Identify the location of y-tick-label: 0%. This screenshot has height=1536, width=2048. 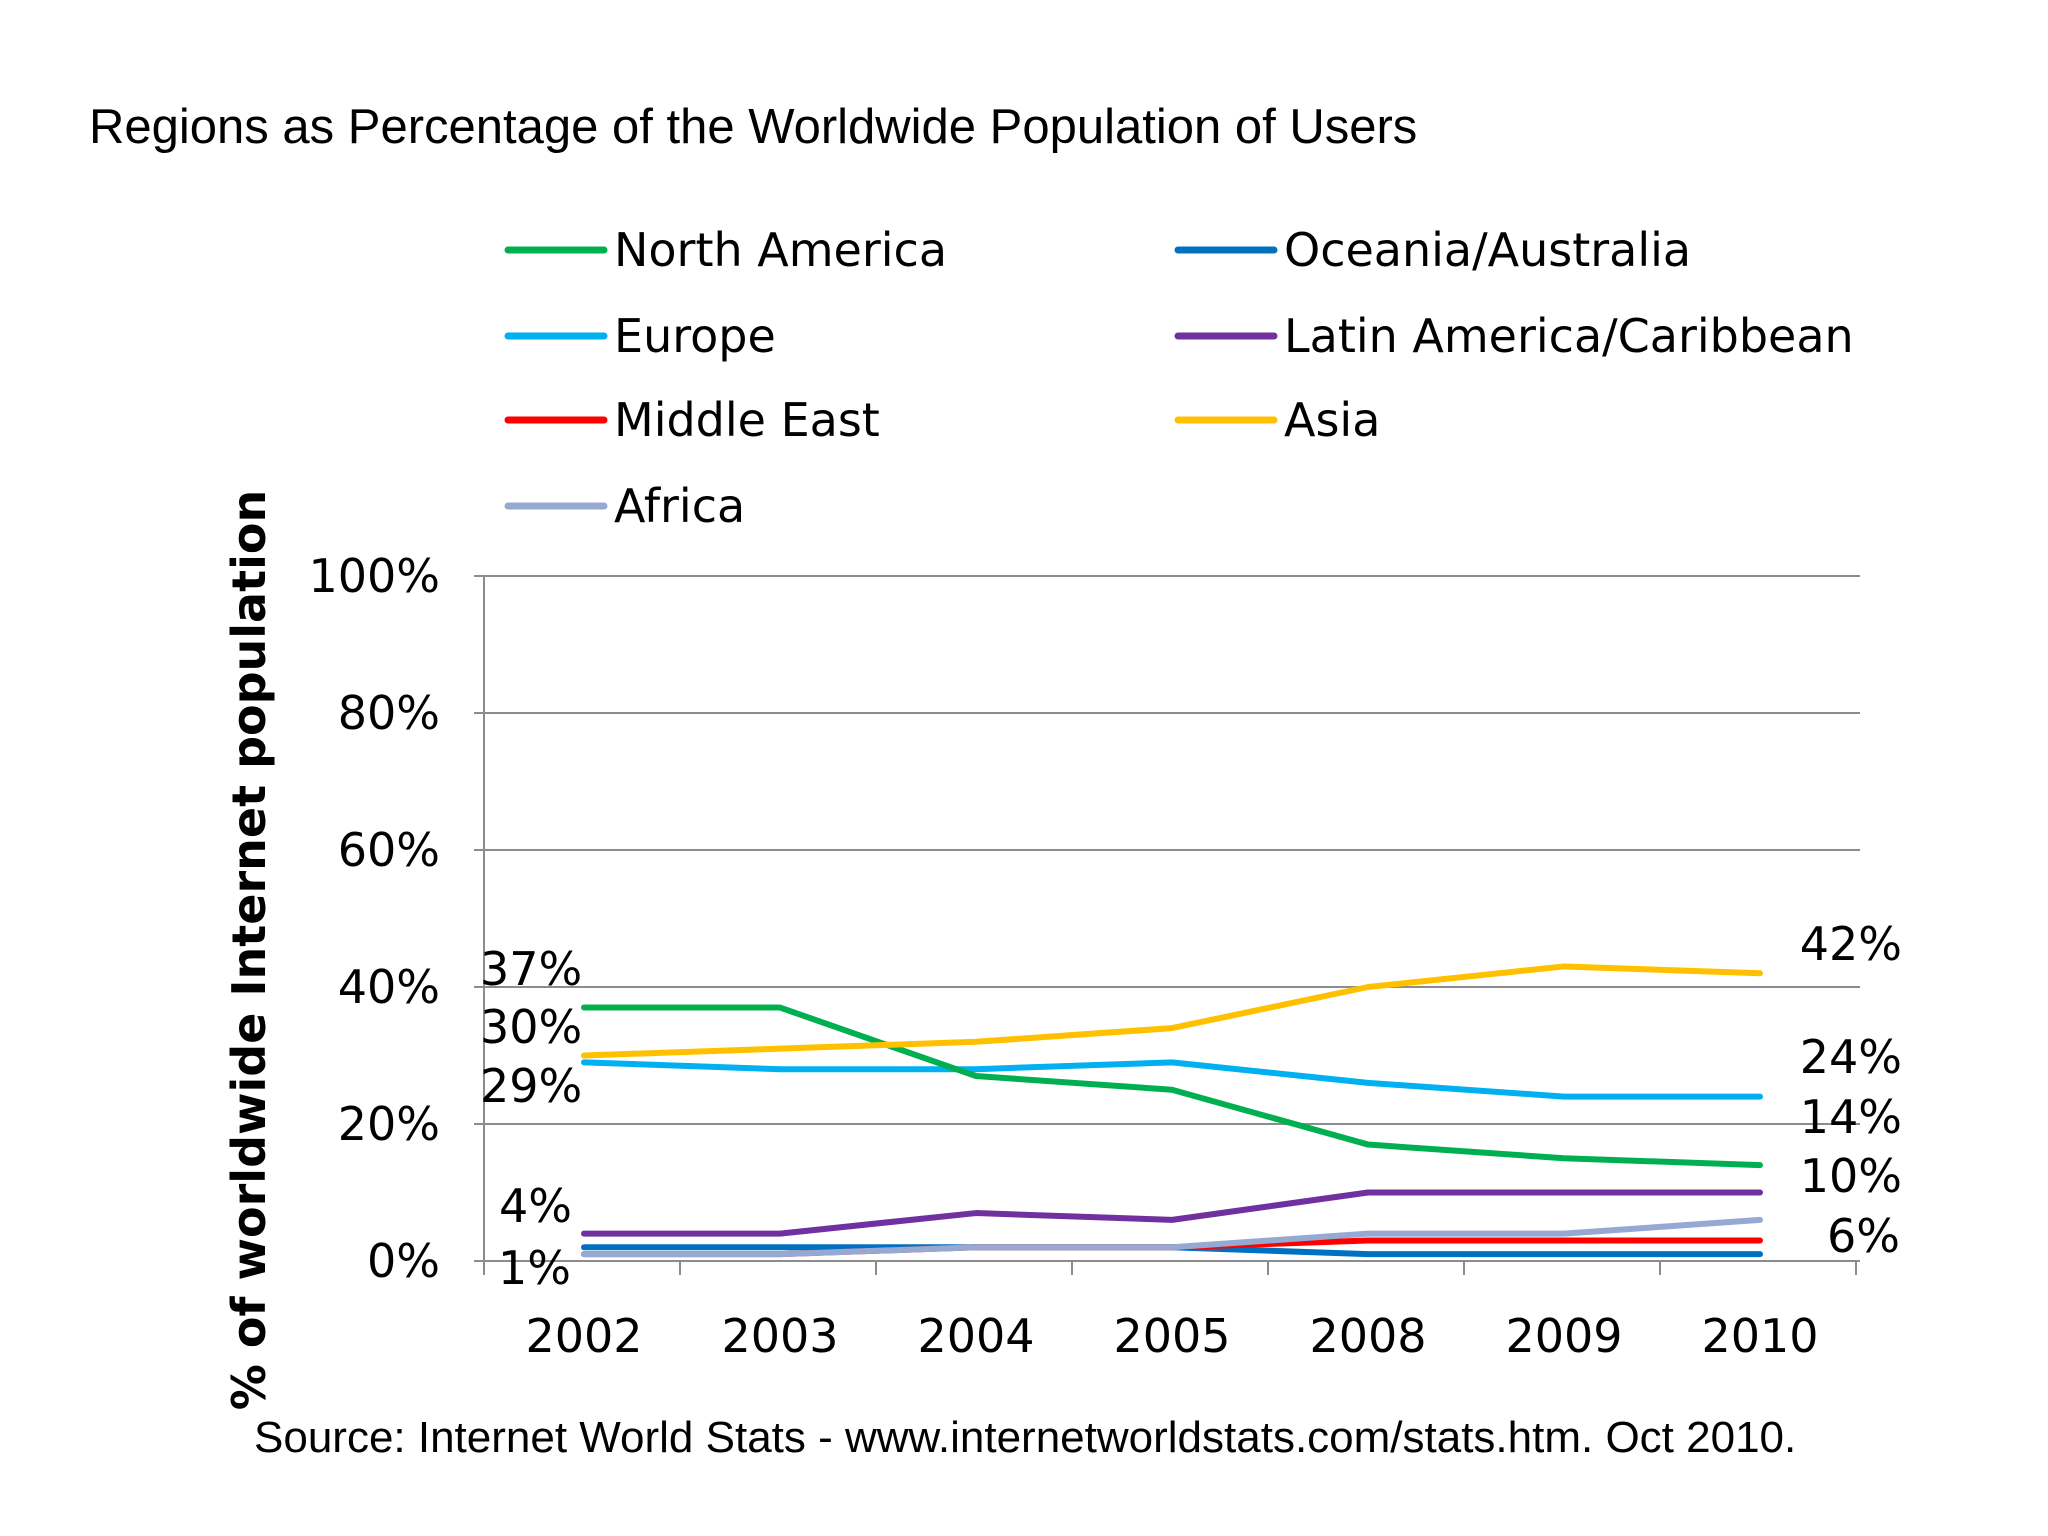
(403, 1261).